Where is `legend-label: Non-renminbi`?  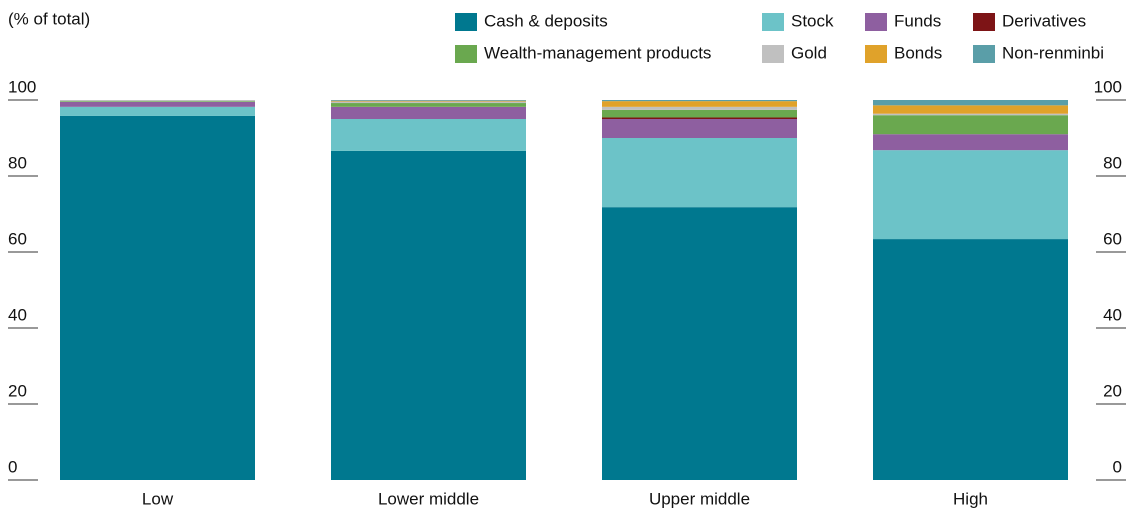 legend-label: Non-renminbi is located at coordinates (1053, 52).